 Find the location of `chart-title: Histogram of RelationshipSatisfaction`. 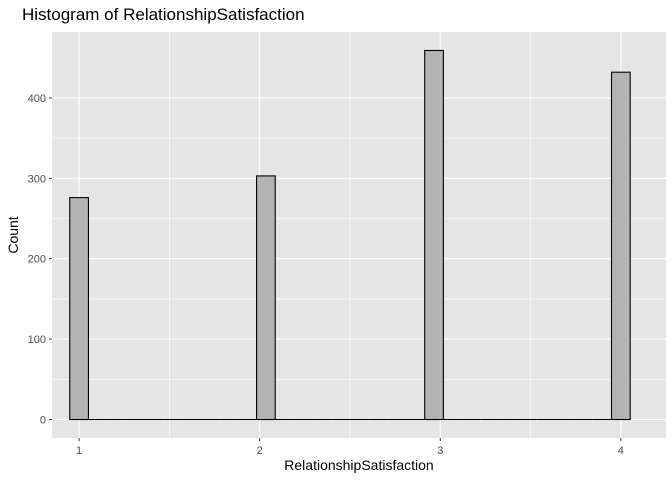

chart-title: Histogram of RelationshipSatisfaction is located at coordinates (163, 14).